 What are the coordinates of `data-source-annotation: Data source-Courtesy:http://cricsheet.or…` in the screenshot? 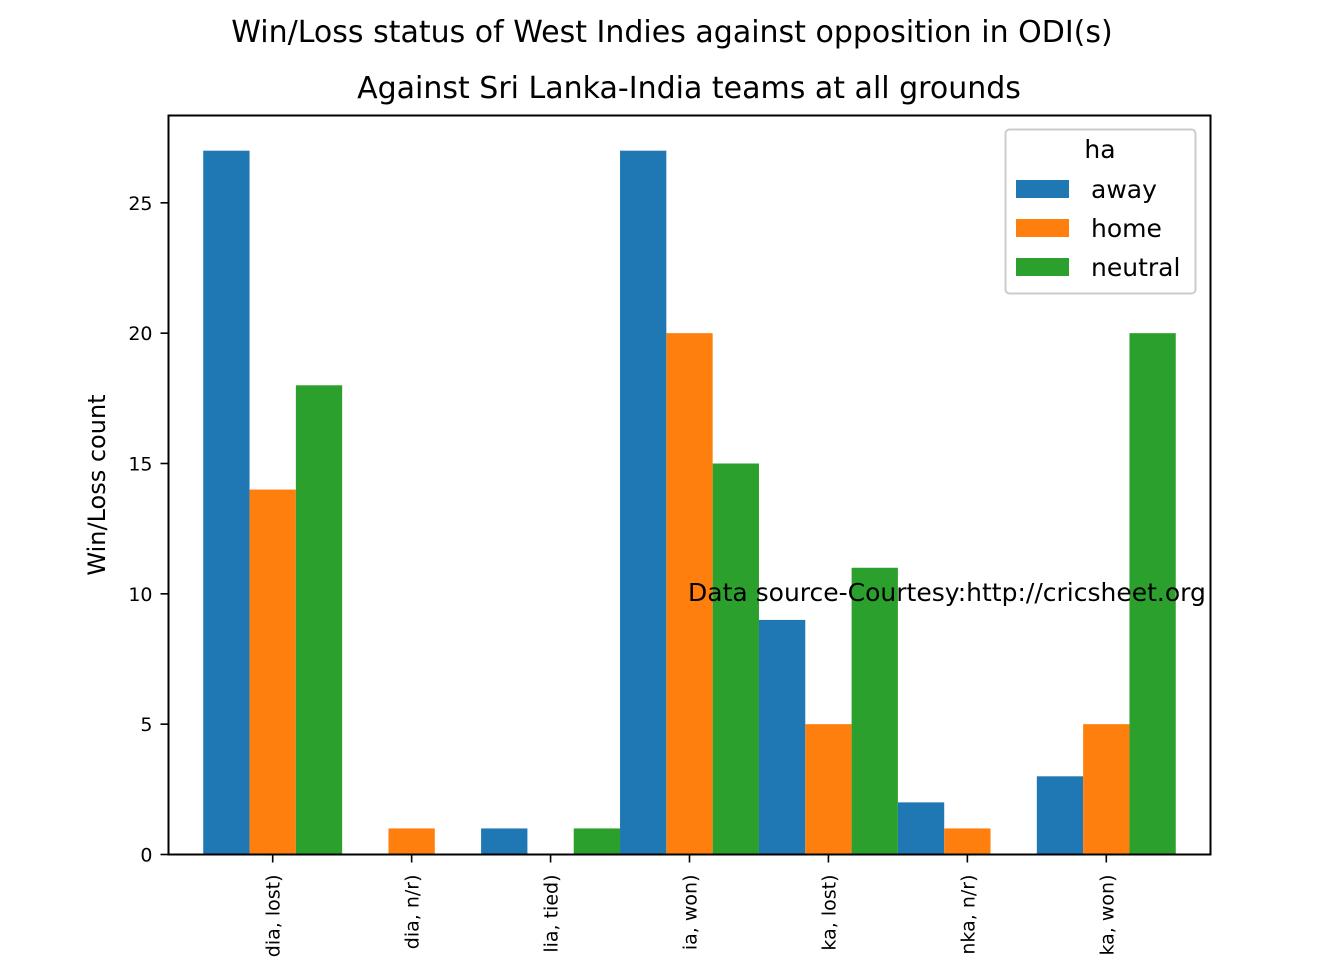 It's located at (947, 592).